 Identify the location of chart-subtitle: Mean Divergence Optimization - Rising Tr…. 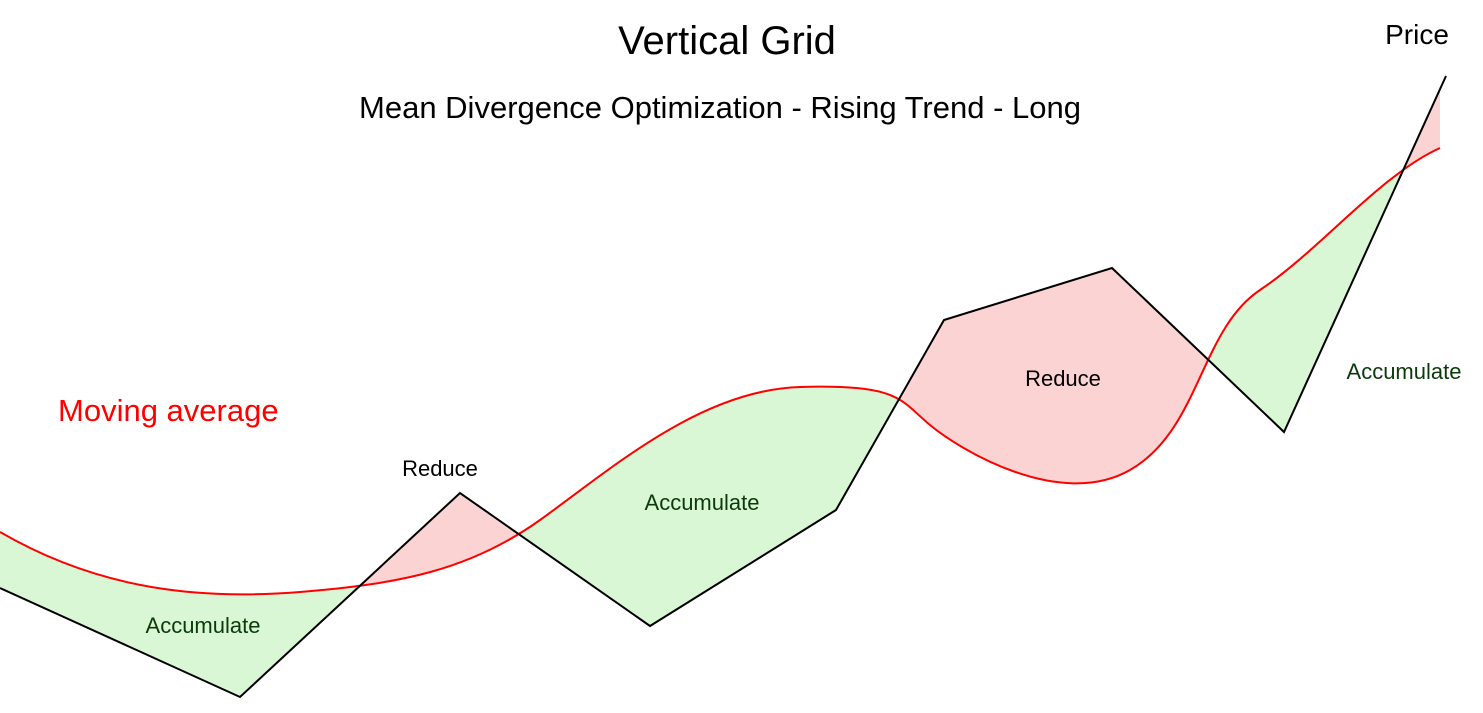
(720, 107).